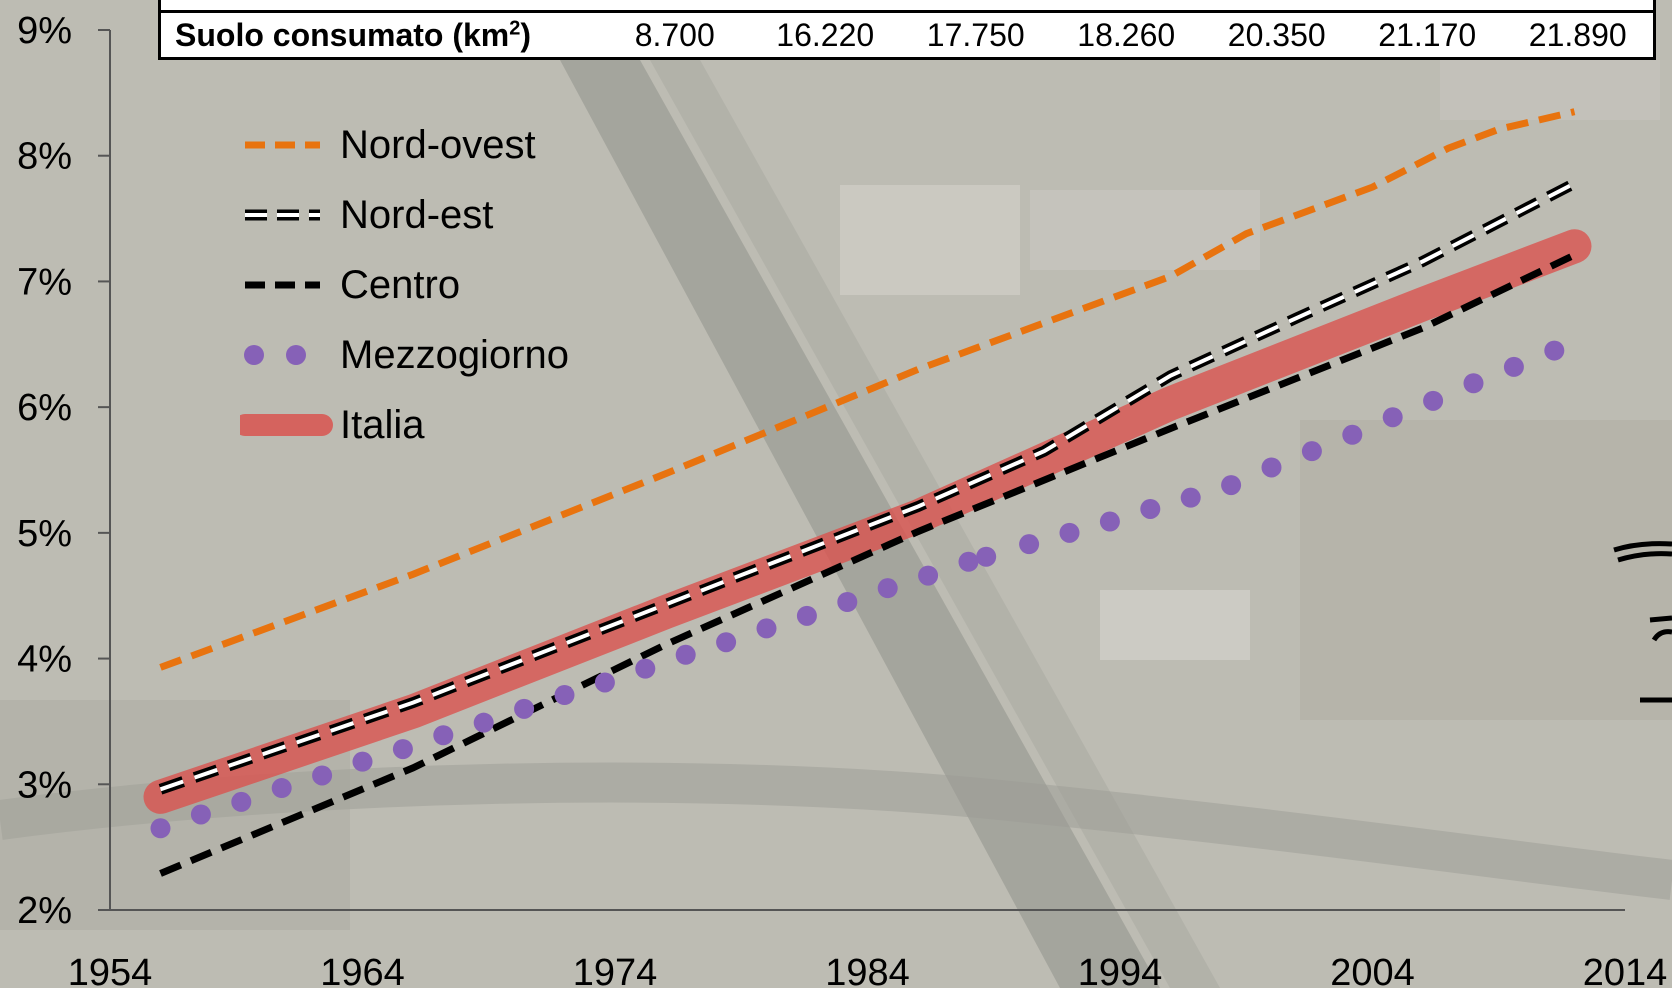 This screenshot has height=988, width=1672. I want to click on table-cell: 16.220, so click(825, 34).